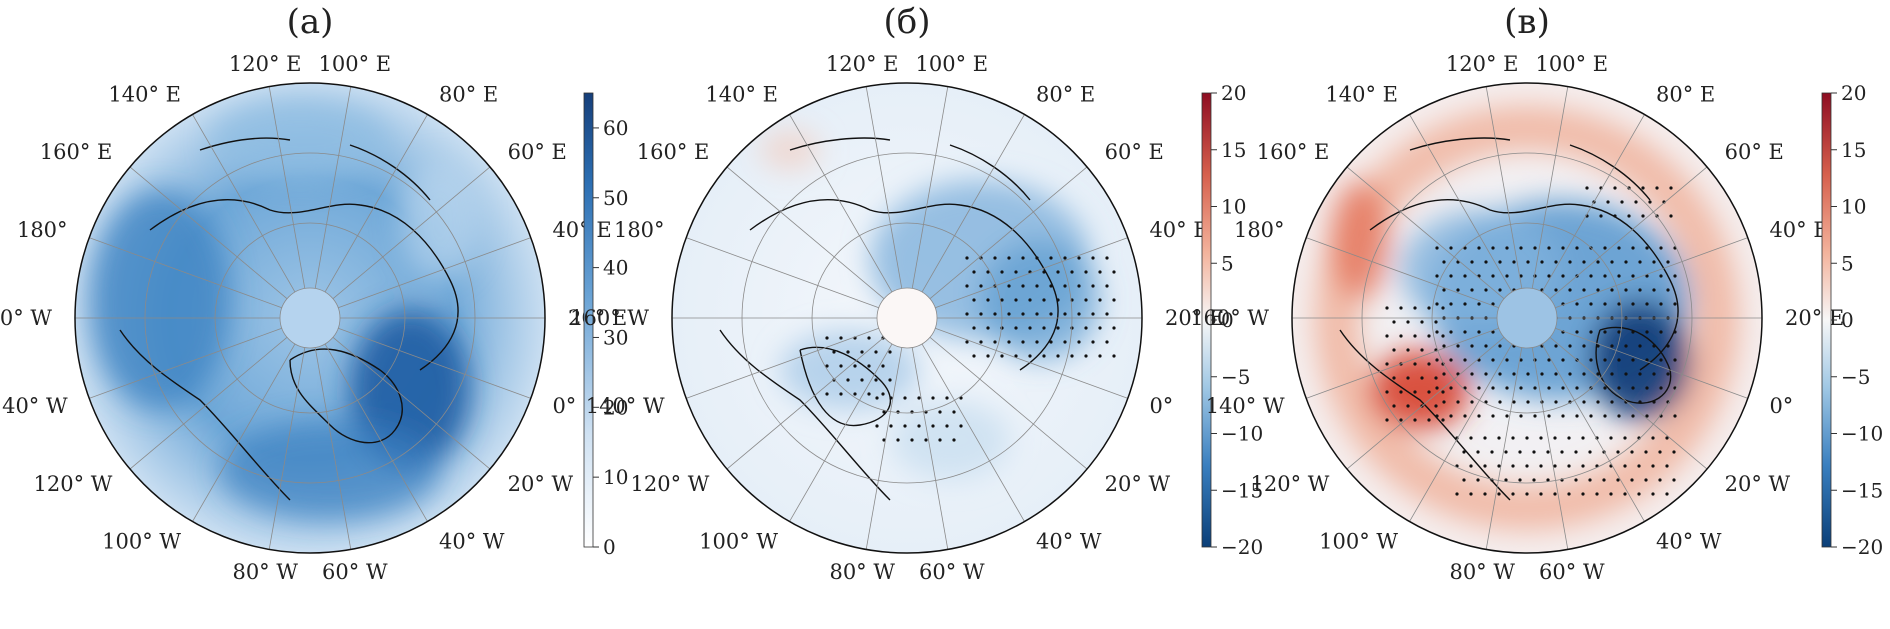 This screenshot has height=629, width=1890. What do you see at coordinates (76, 152) in the screenshot?
I see `lon-label: 160° E` at bounding box center [76, 152].